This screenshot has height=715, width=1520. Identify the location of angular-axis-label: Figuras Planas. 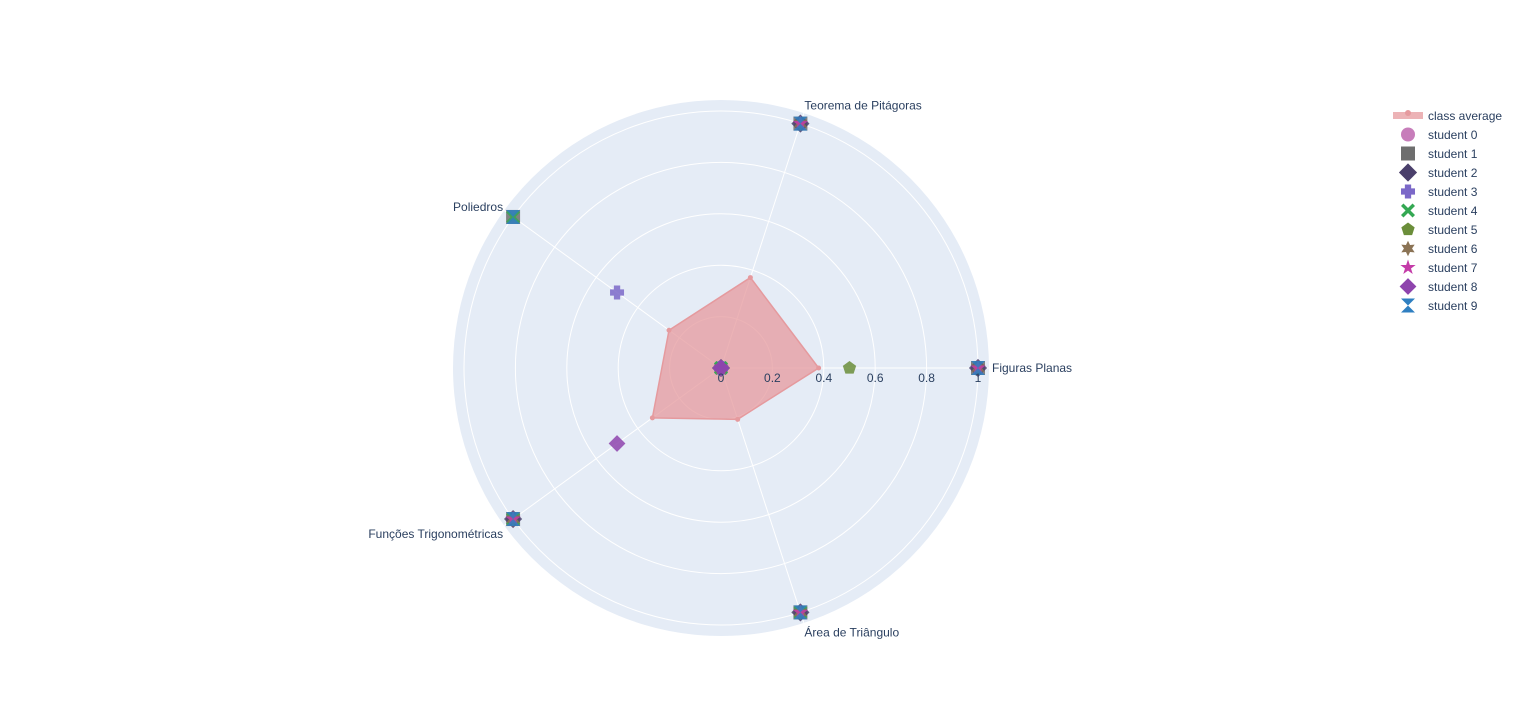
(1032, 368).